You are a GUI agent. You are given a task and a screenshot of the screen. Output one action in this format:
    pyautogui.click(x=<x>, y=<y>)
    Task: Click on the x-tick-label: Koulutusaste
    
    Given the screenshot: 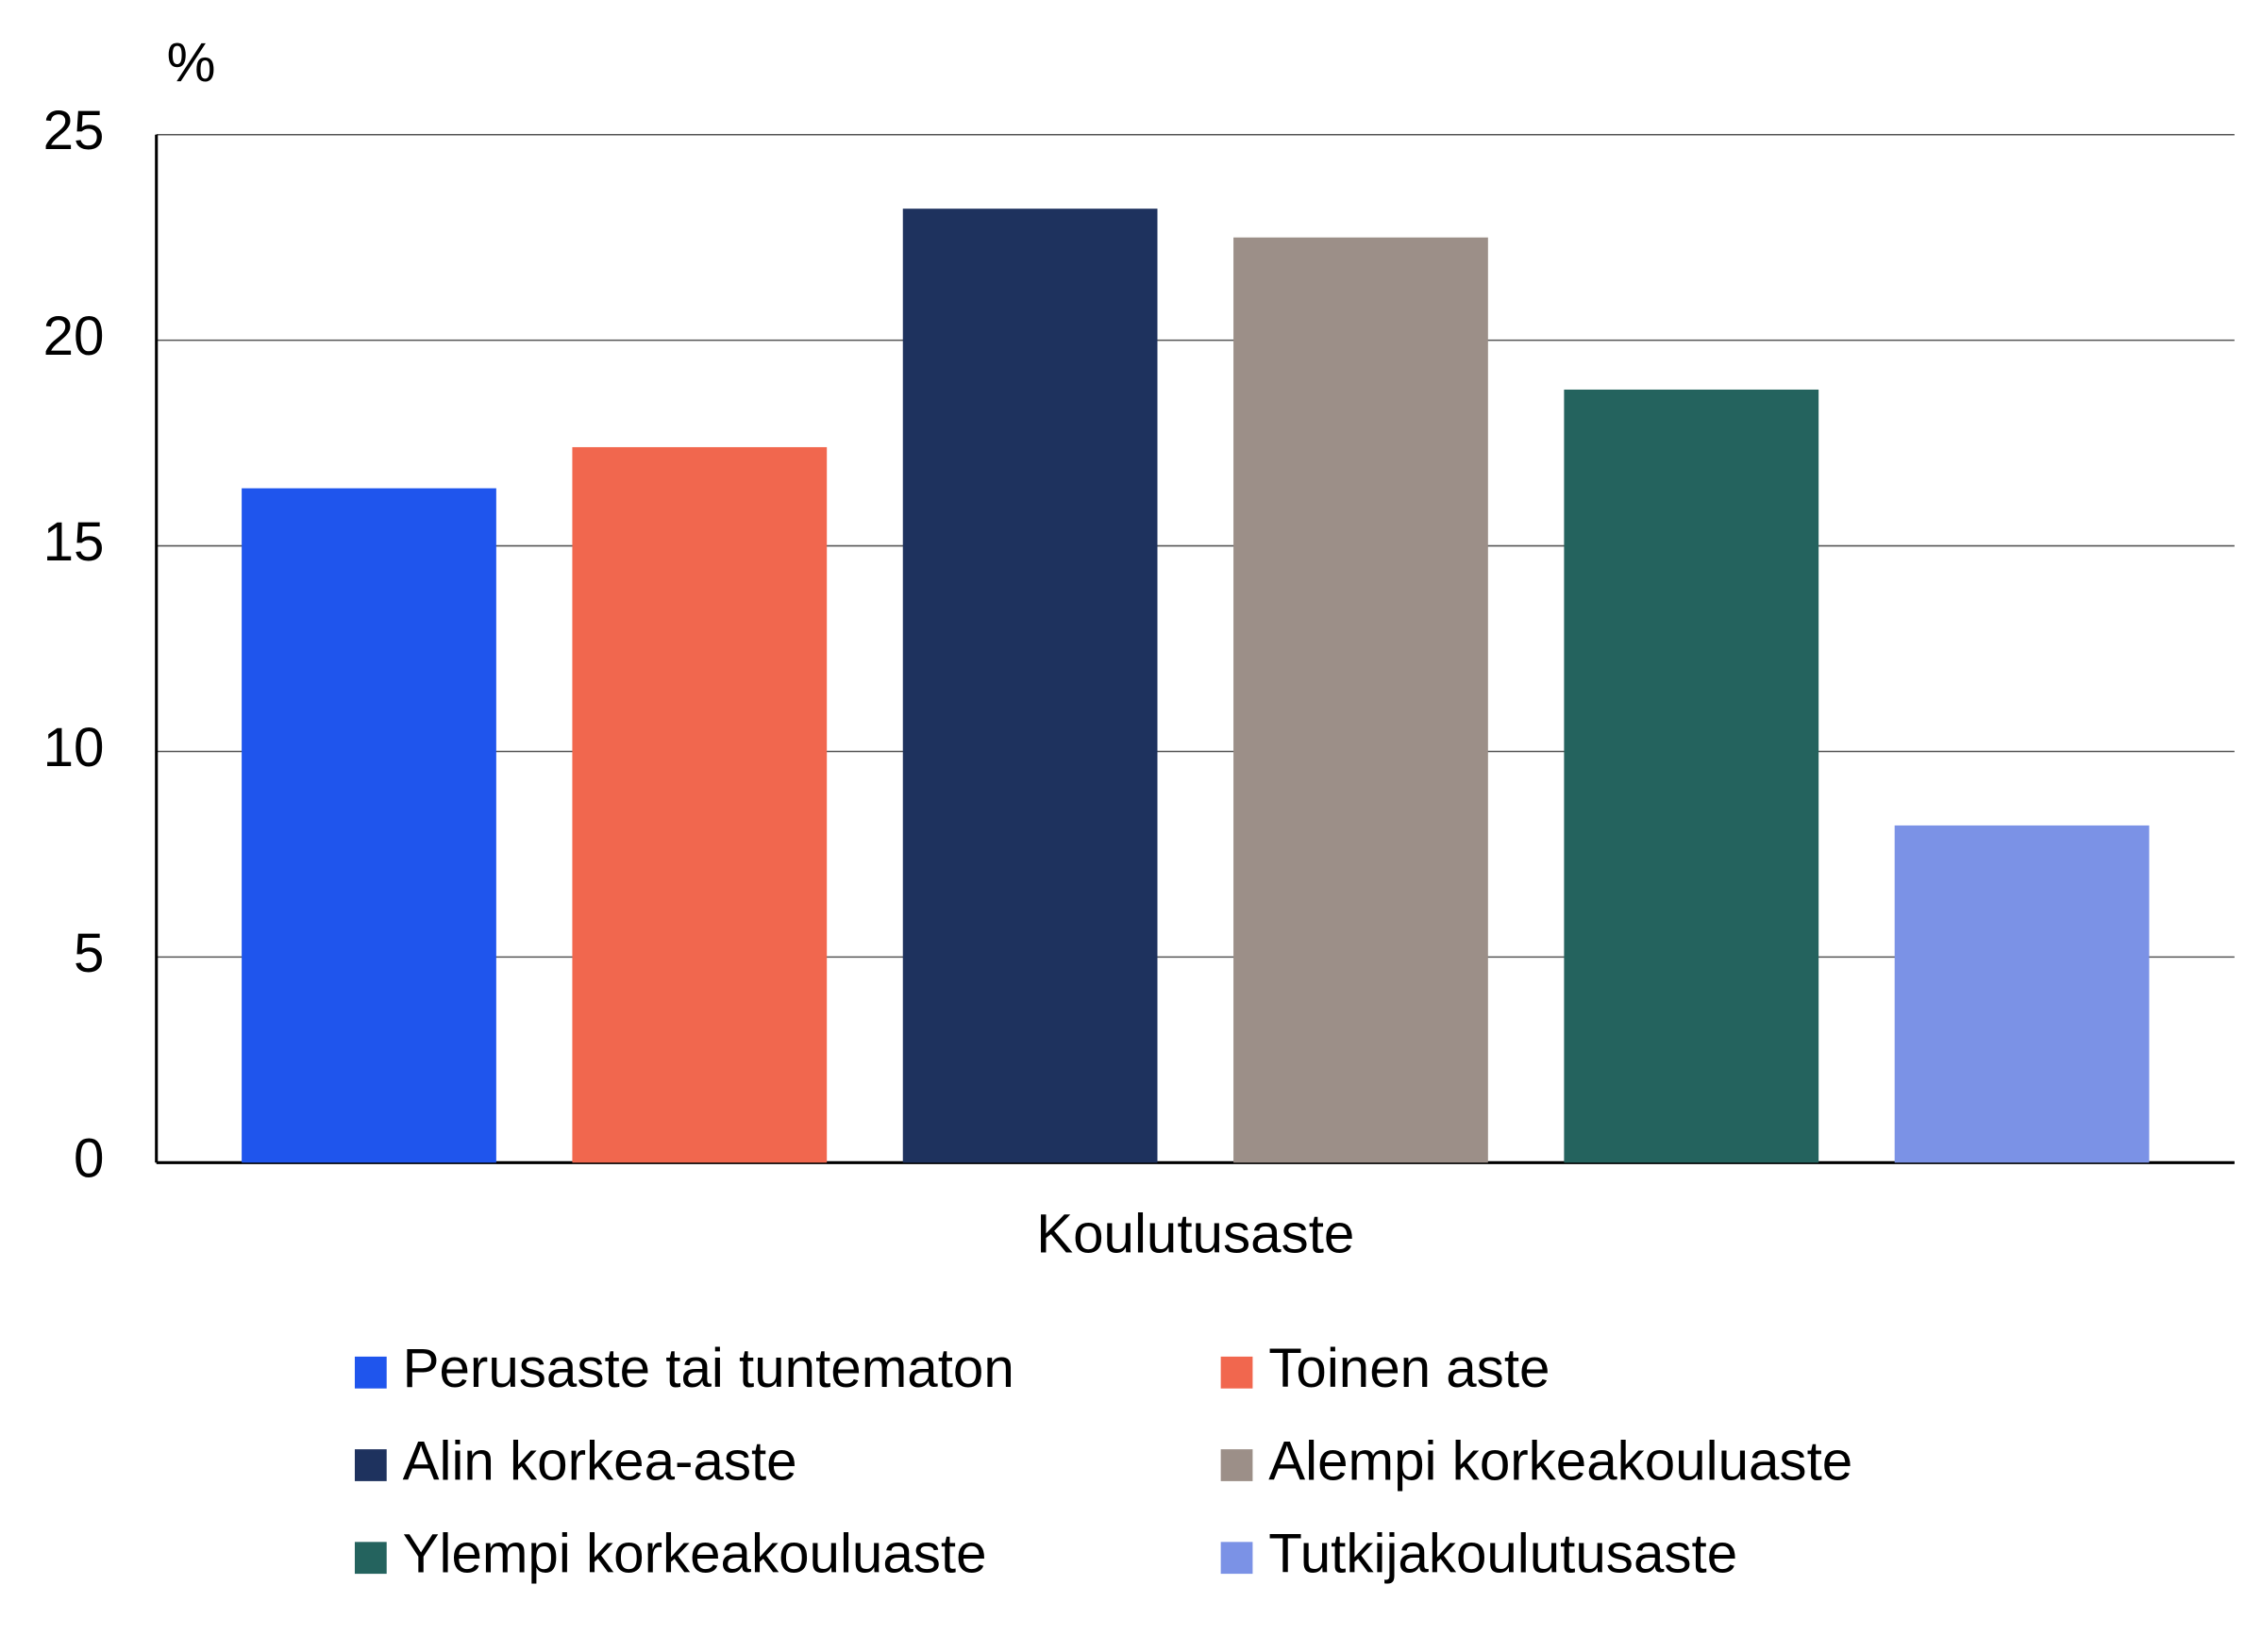 What is the action you would take?
    pyautogui.click(x=1195, y=1233)
    